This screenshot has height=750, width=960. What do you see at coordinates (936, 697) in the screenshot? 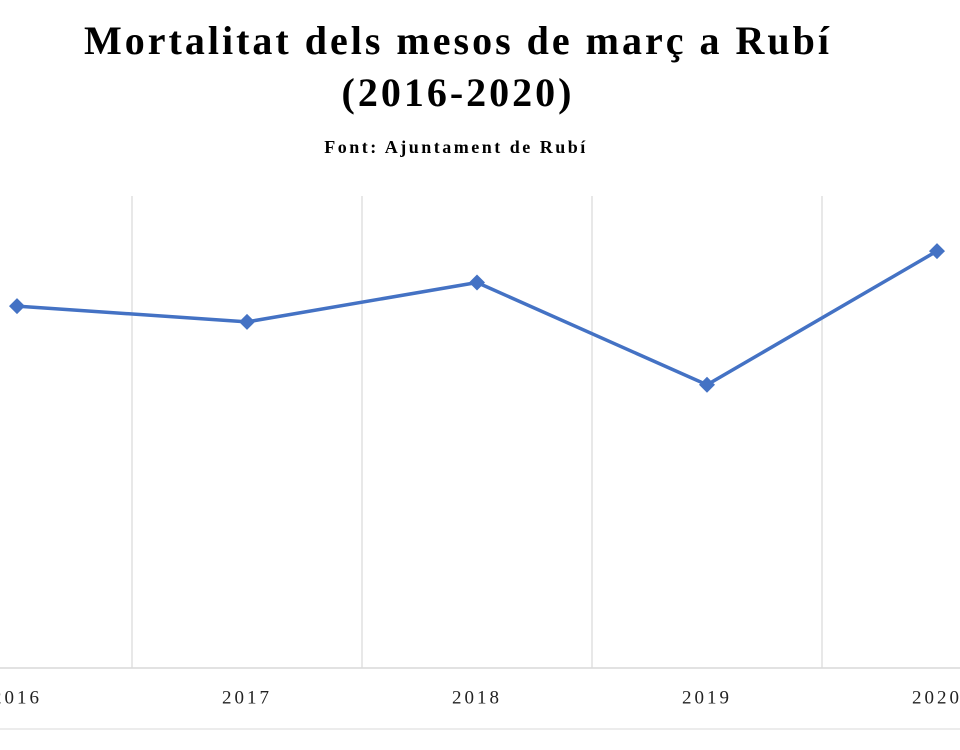
I see `x-tick-label: 2020` at bounding box center [936, 697].